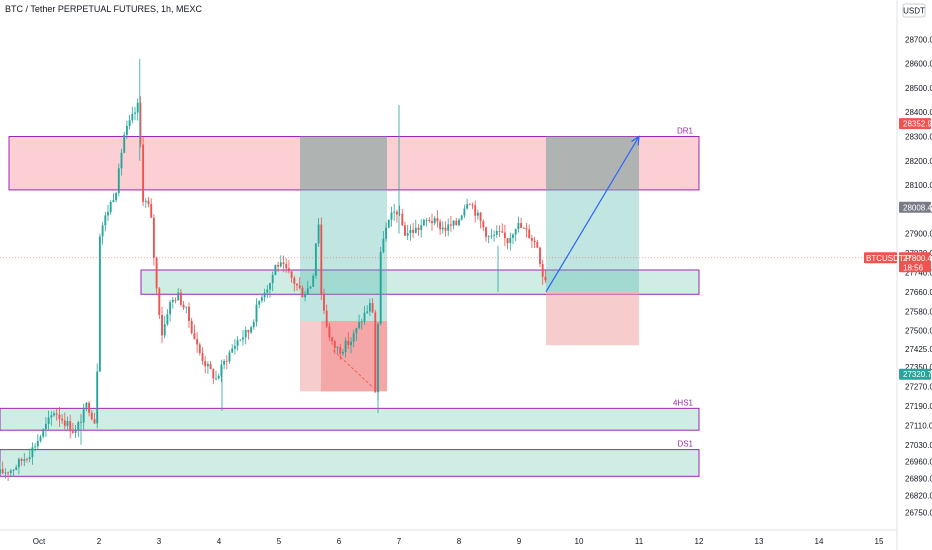  I want to click on y-tick-label: 27425.0, so click(918, 349).